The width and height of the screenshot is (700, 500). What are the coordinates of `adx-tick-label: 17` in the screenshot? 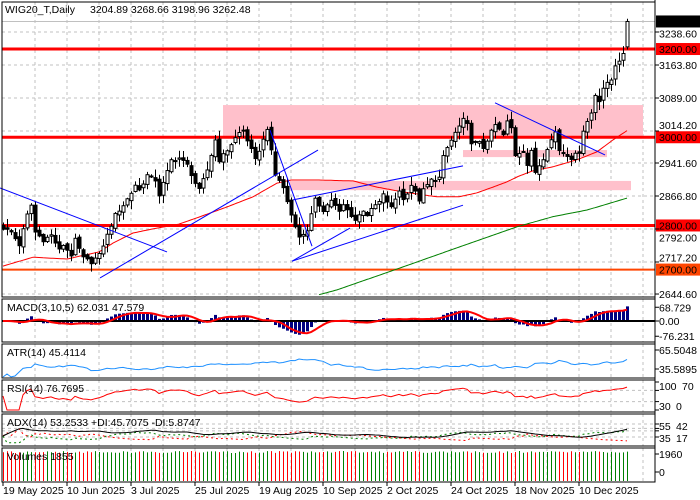 It's located at (682, 439).